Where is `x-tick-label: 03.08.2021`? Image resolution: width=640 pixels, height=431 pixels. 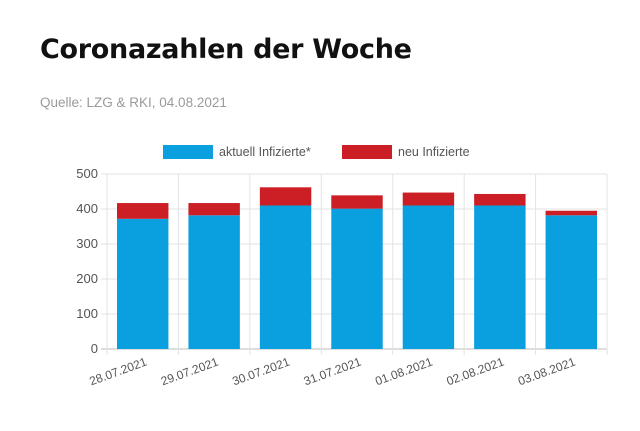 x-tick-label: 03.08.2021 is located at coordinates (547, 372).